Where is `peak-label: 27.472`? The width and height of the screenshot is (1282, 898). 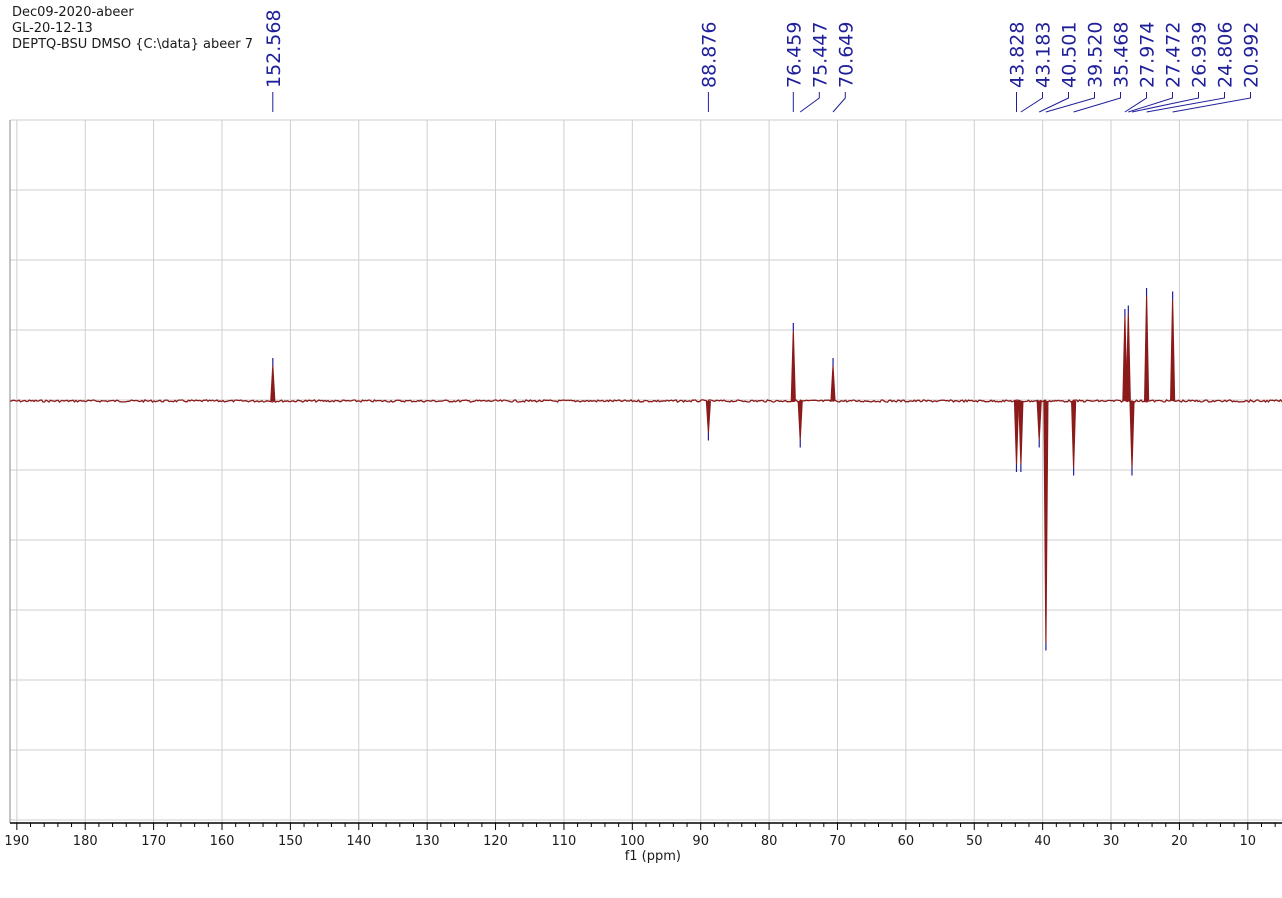 peak-label: 27.472 is located at coordinates (1174, 55).